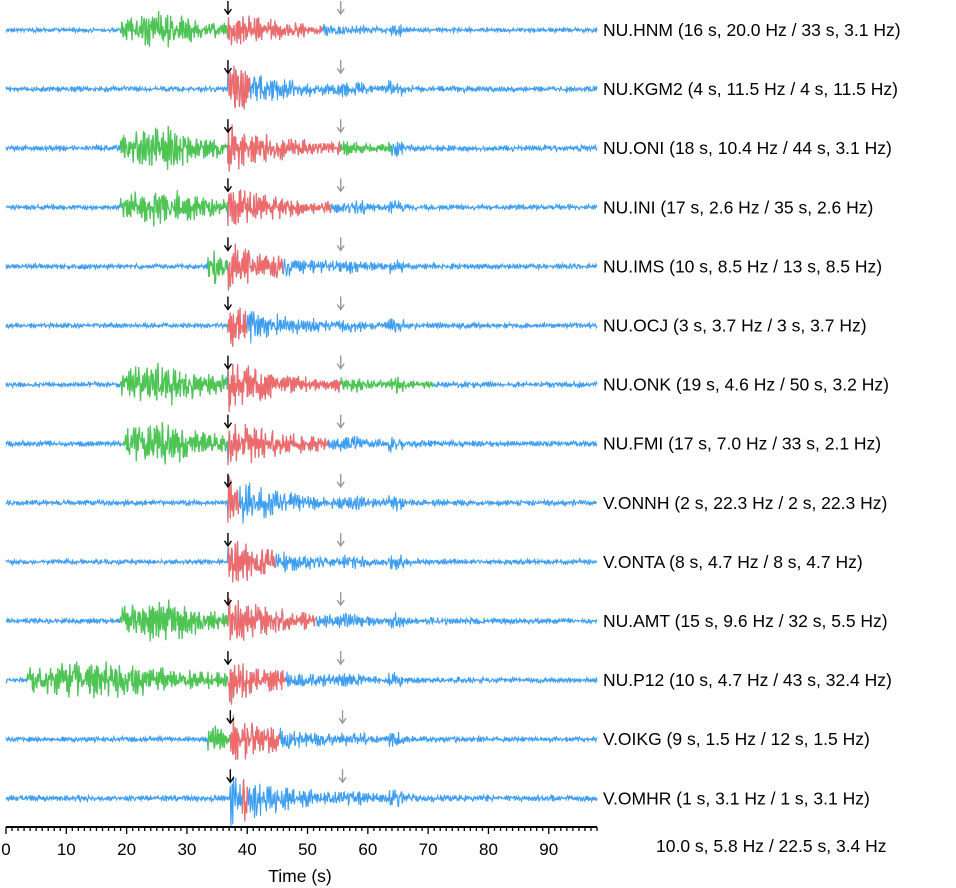  Describe the element at coordinates (488, 849) in the screenshot. I see `x-tick-label: 80` at that location.